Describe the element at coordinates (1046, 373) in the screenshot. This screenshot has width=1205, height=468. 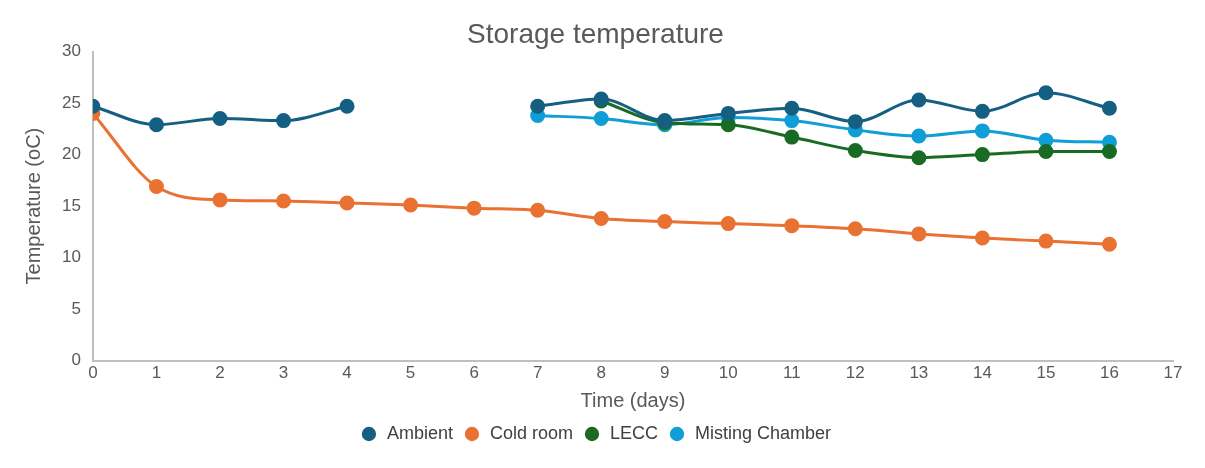
I see `x-tick-label: 15` at that location.